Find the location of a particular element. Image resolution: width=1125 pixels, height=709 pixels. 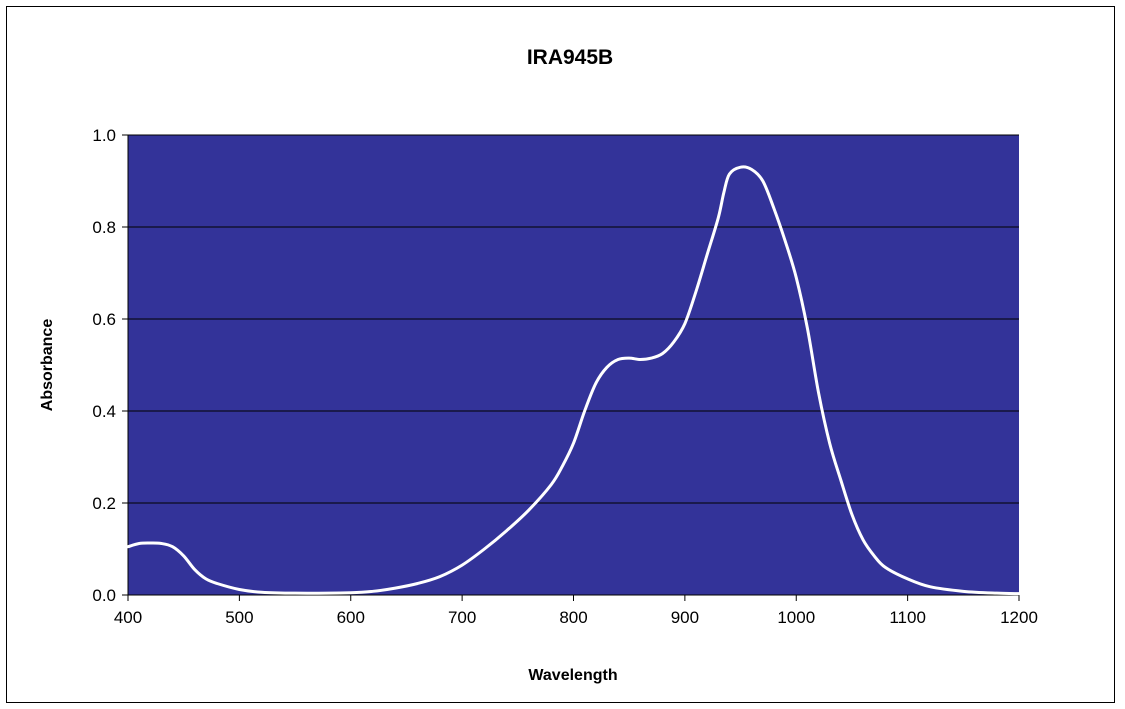

x-tick-label: 400 is located at coordinates (128, 617).